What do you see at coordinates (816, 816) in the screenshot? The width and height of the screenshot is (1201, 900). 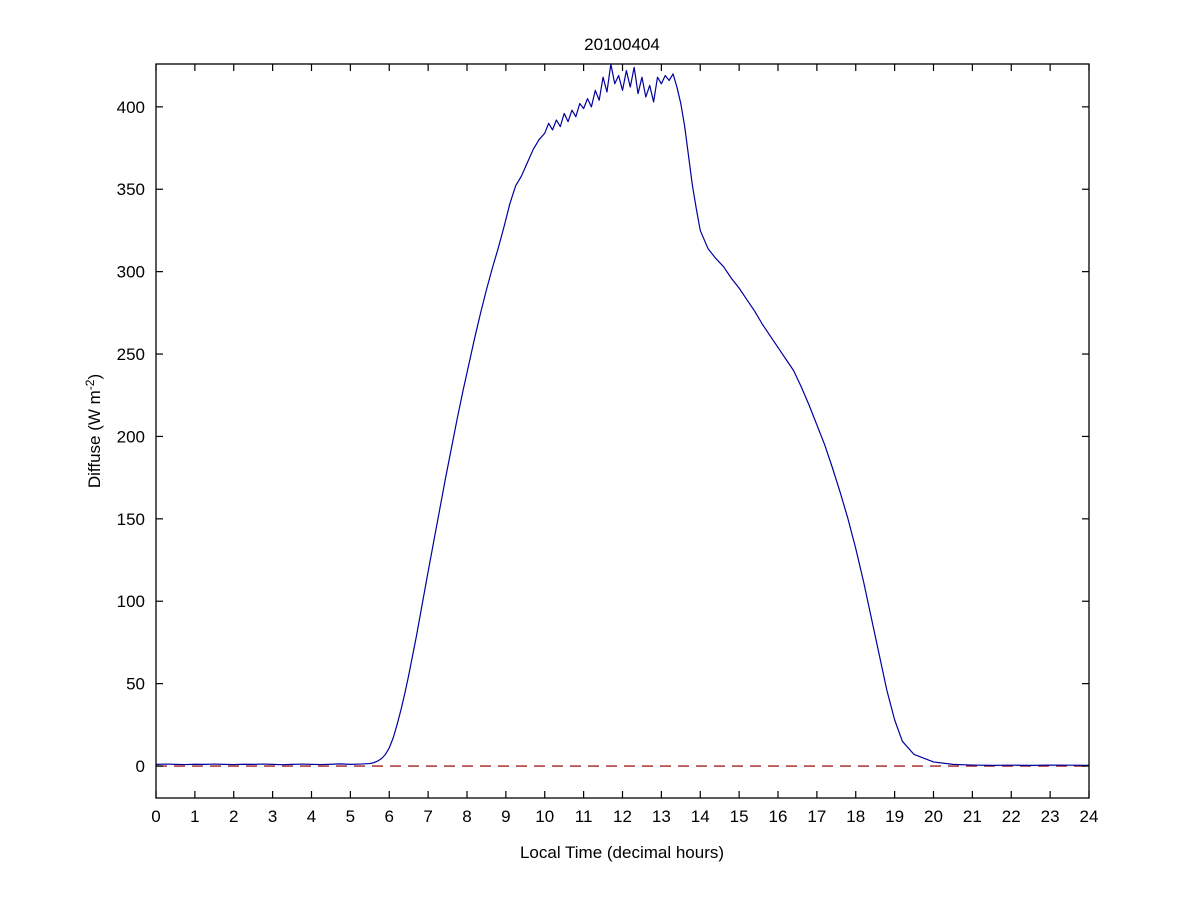 I see `x-tick-label: 17` at bounding box center [816, 816].